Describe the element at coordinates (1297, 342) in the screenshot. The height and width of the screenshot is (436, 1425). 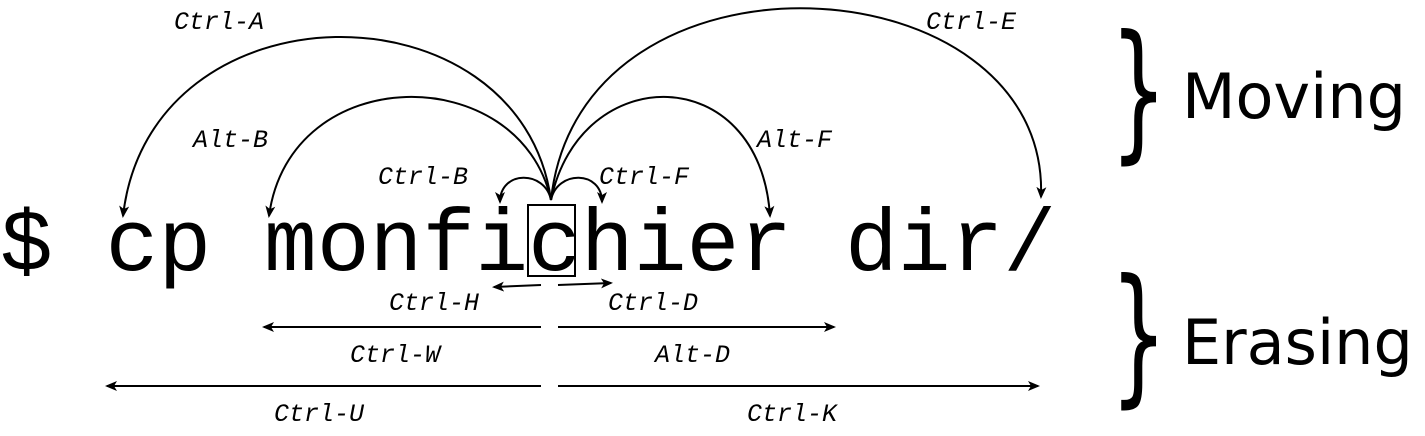
I see `section-erasing: Erasing` at that location.